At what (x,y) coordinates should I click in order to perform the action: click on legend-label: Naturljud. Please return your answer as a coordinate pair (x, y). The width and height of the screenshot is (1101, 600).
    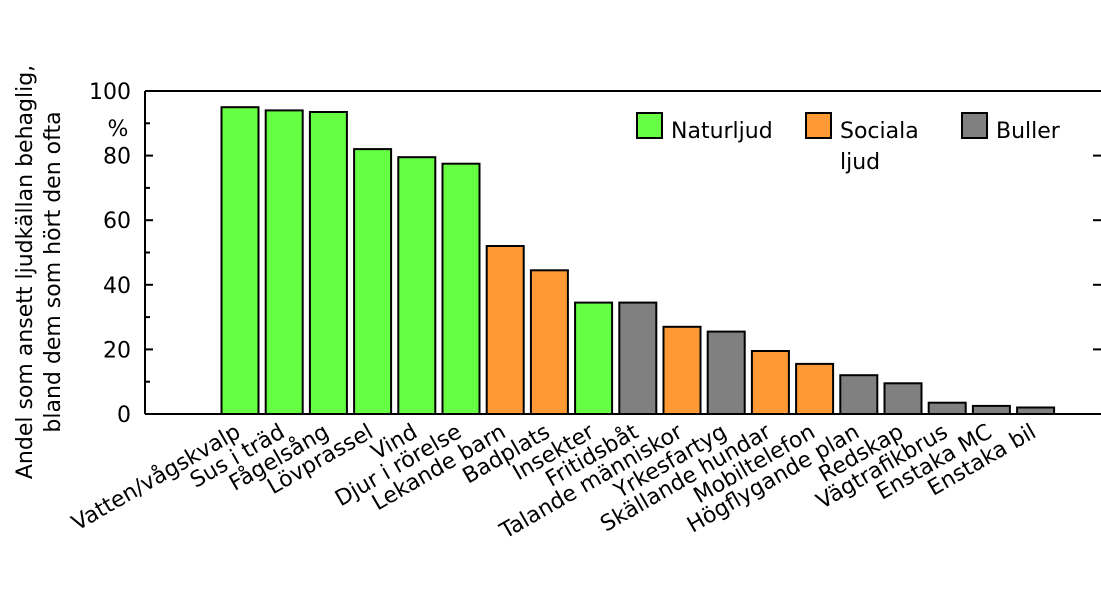
    Looking at the image, I should click on (722, 131).